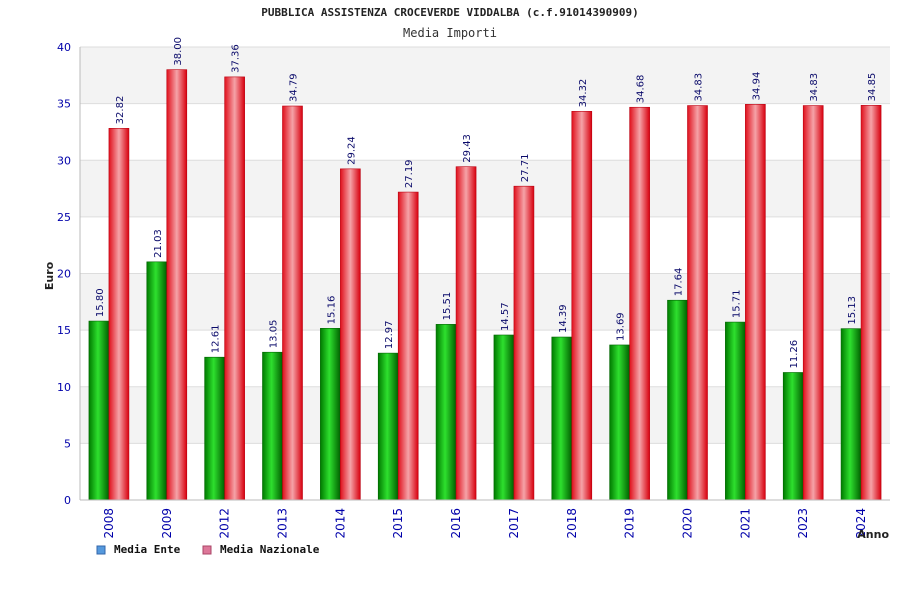  Describe the element at coordinates (582, 306) in the screenshot. I see `bar-media-nazionale-2018` at that location.